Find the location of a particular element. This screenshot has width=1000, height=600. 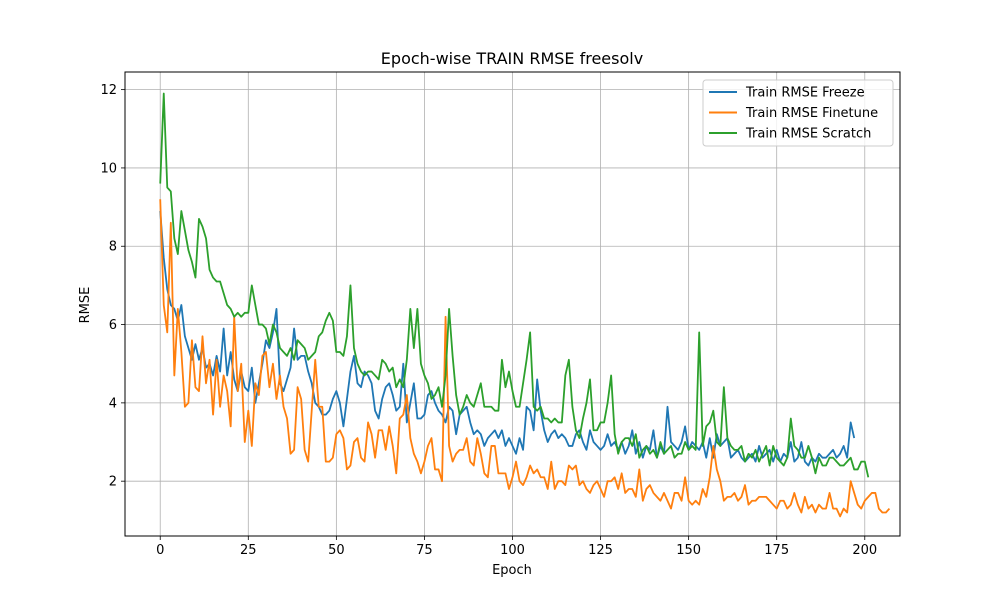

x-tick-label: 175 is located at coordinates (776, 550).